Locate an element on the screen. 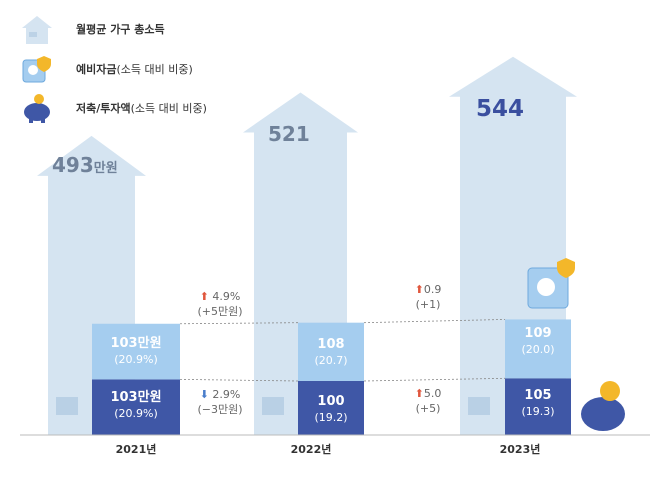  house-icon is located at coordinates (37, 29).